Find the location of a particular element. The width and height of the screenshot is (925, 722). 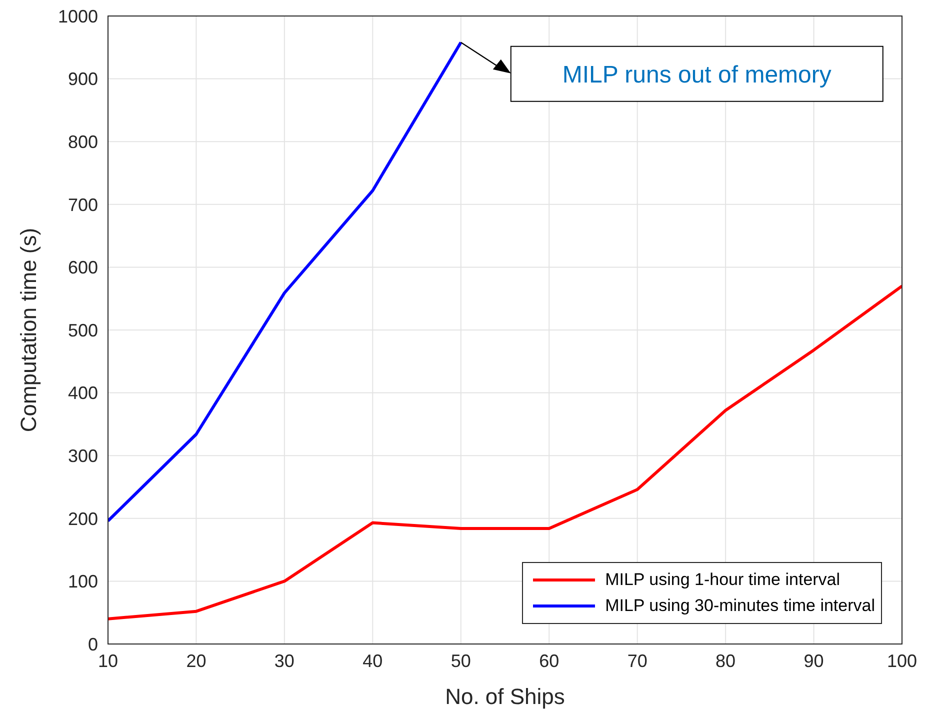

y-tick-label: 700 is located at coordinates (83, 204).